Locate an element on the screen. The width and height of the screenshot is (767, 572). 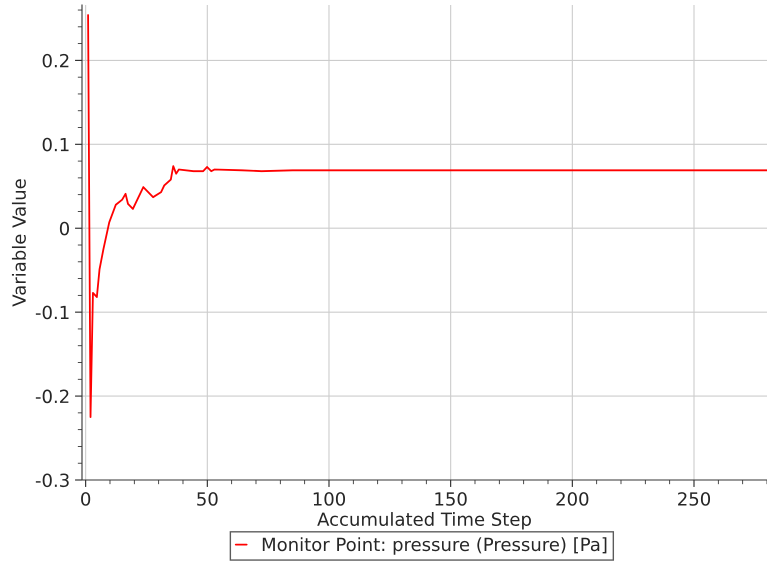
x-tick-label: 50 is located at coordinates (207, 499).